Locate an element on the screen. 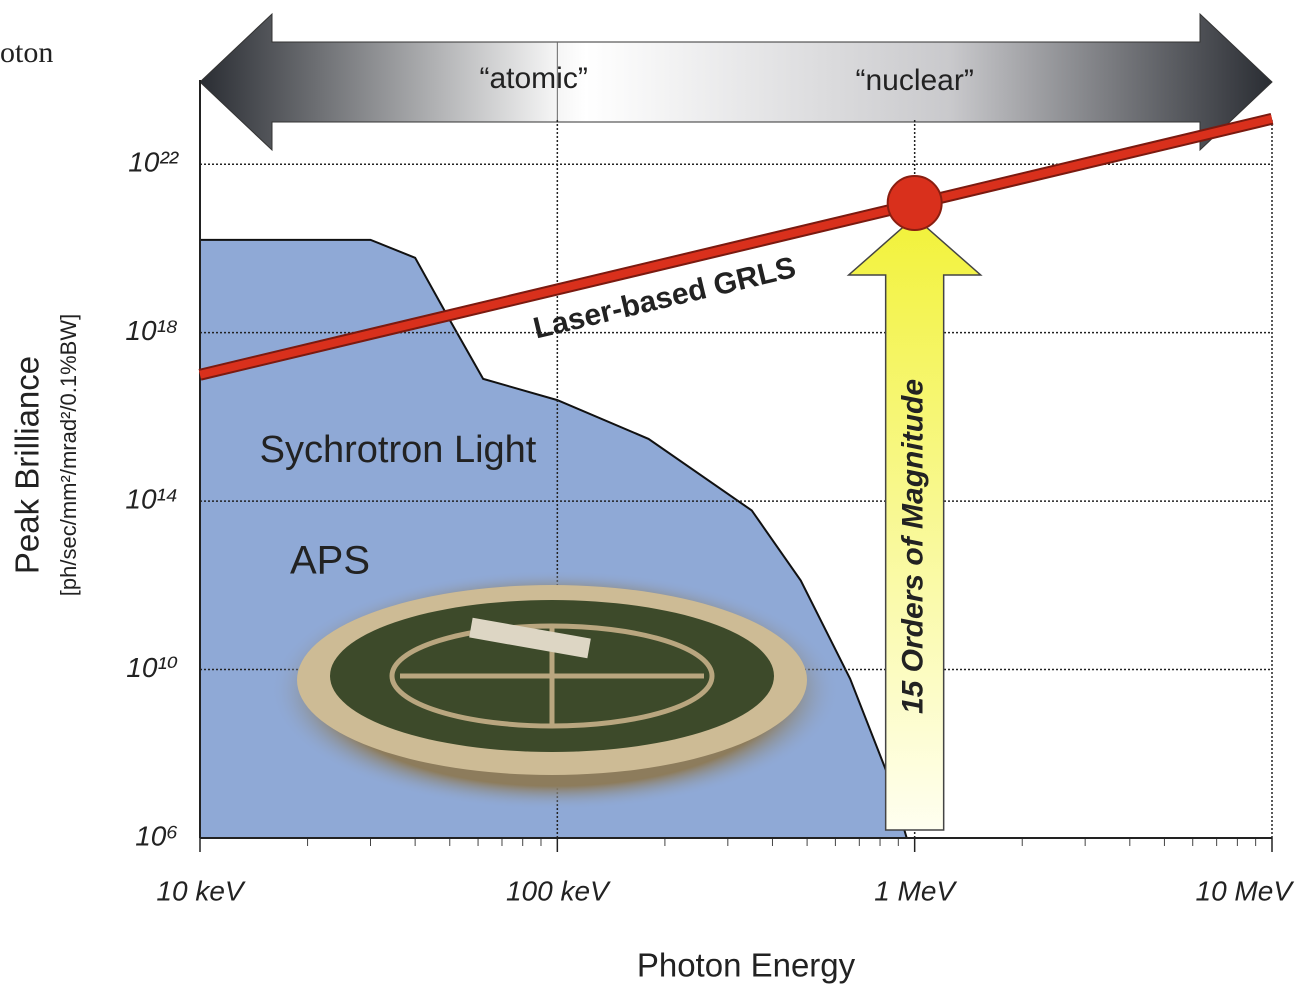  region-arrow: “atomic” “nuclear” is located at coordinates (736, 82).